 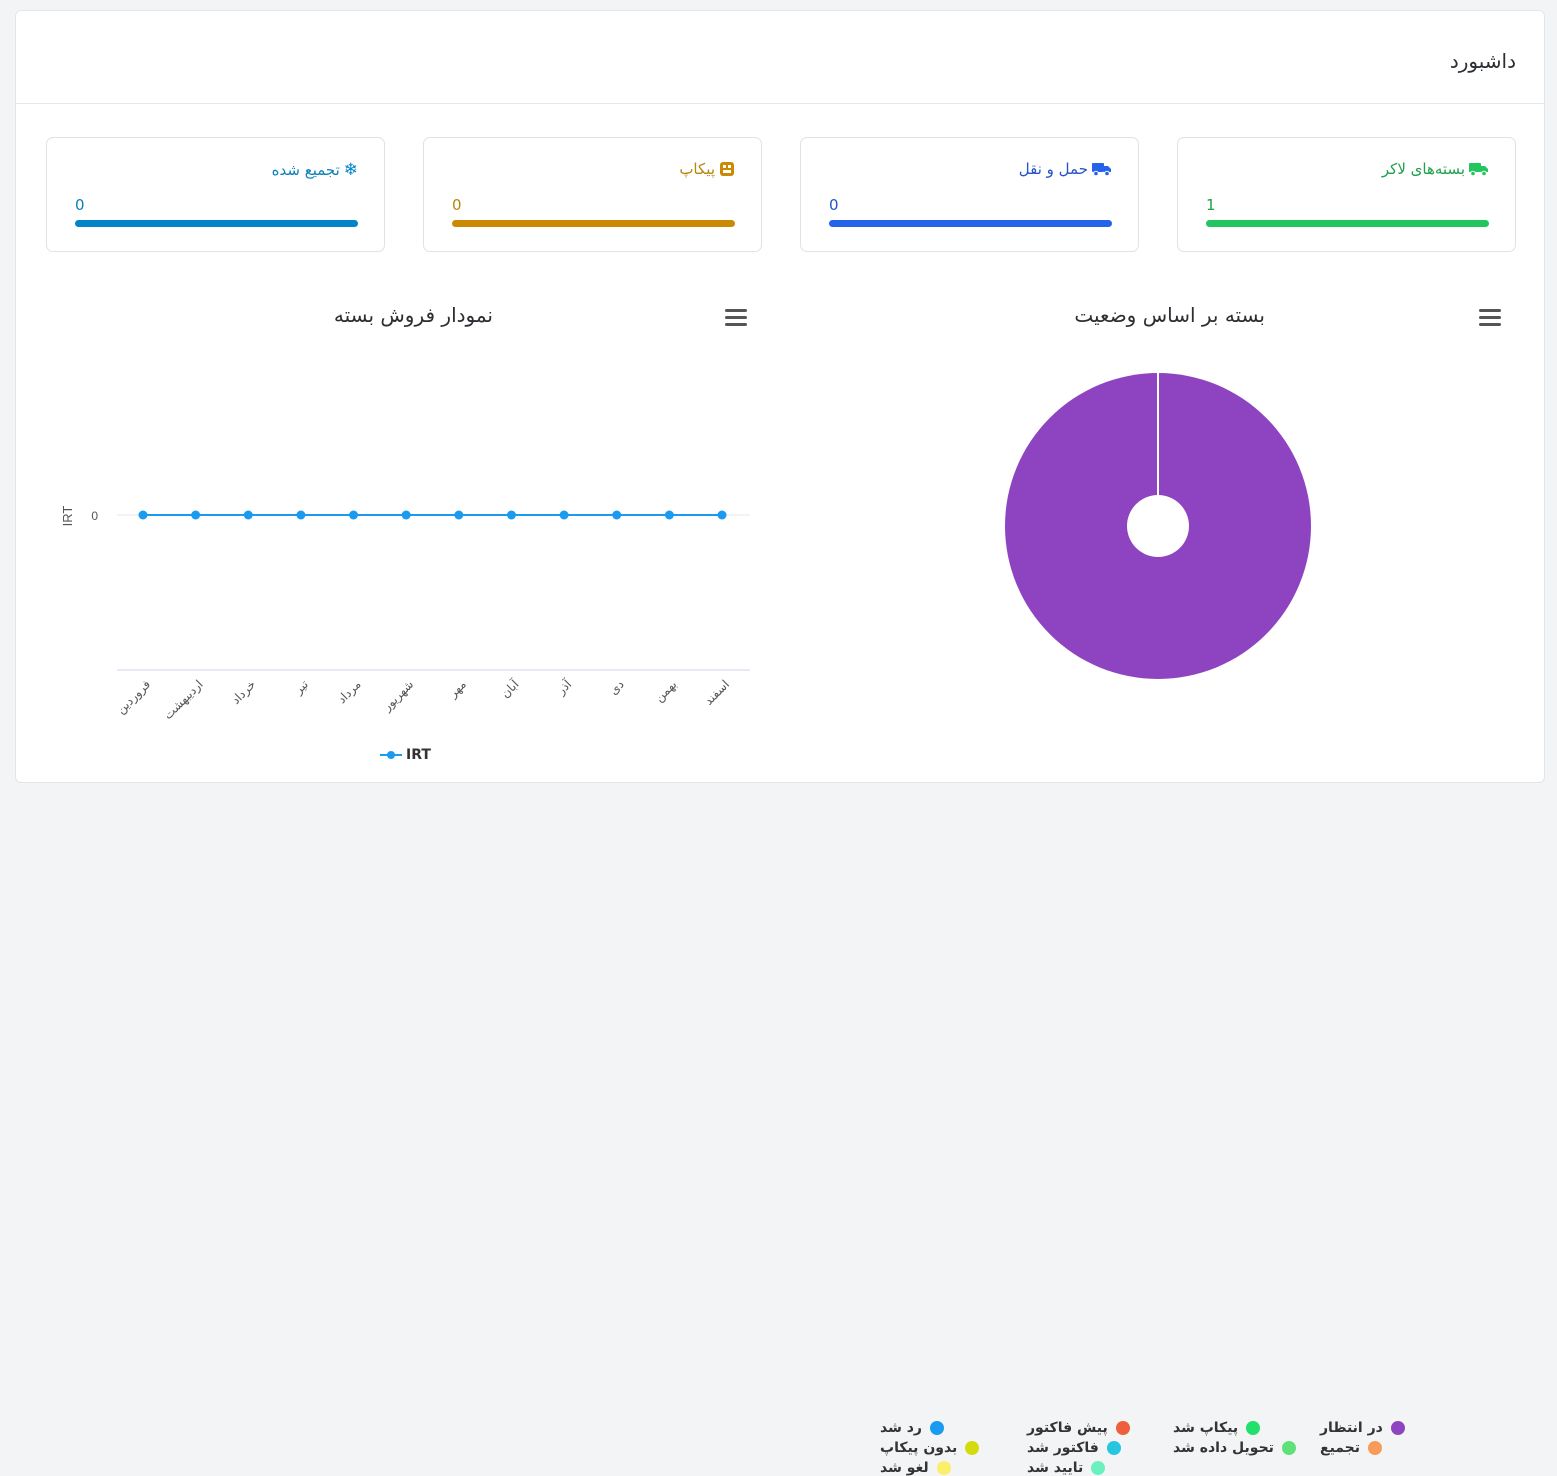 What do you see at coordinates (1074, 1448) in the screenshot?
I see `legend-item-invoiced: فاکتور شد` at bounding box center [1074, 1448].